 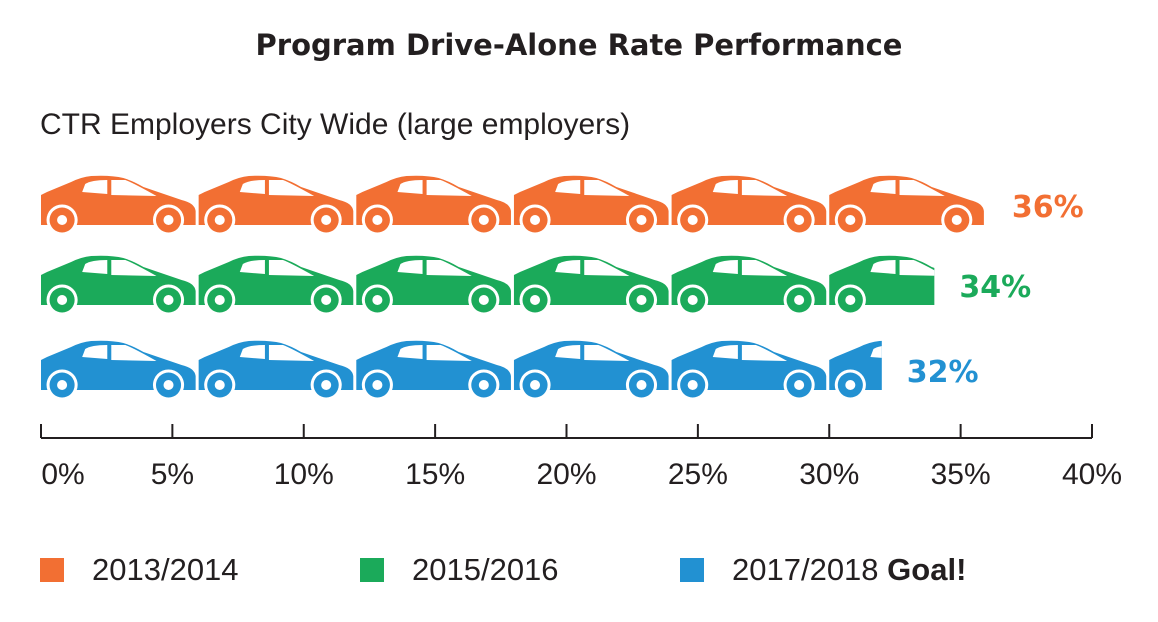 What do you see at coordinates (1048, 207) in the screenshot?
I see `data-label: 36%` at bounding box center [1048, 207].